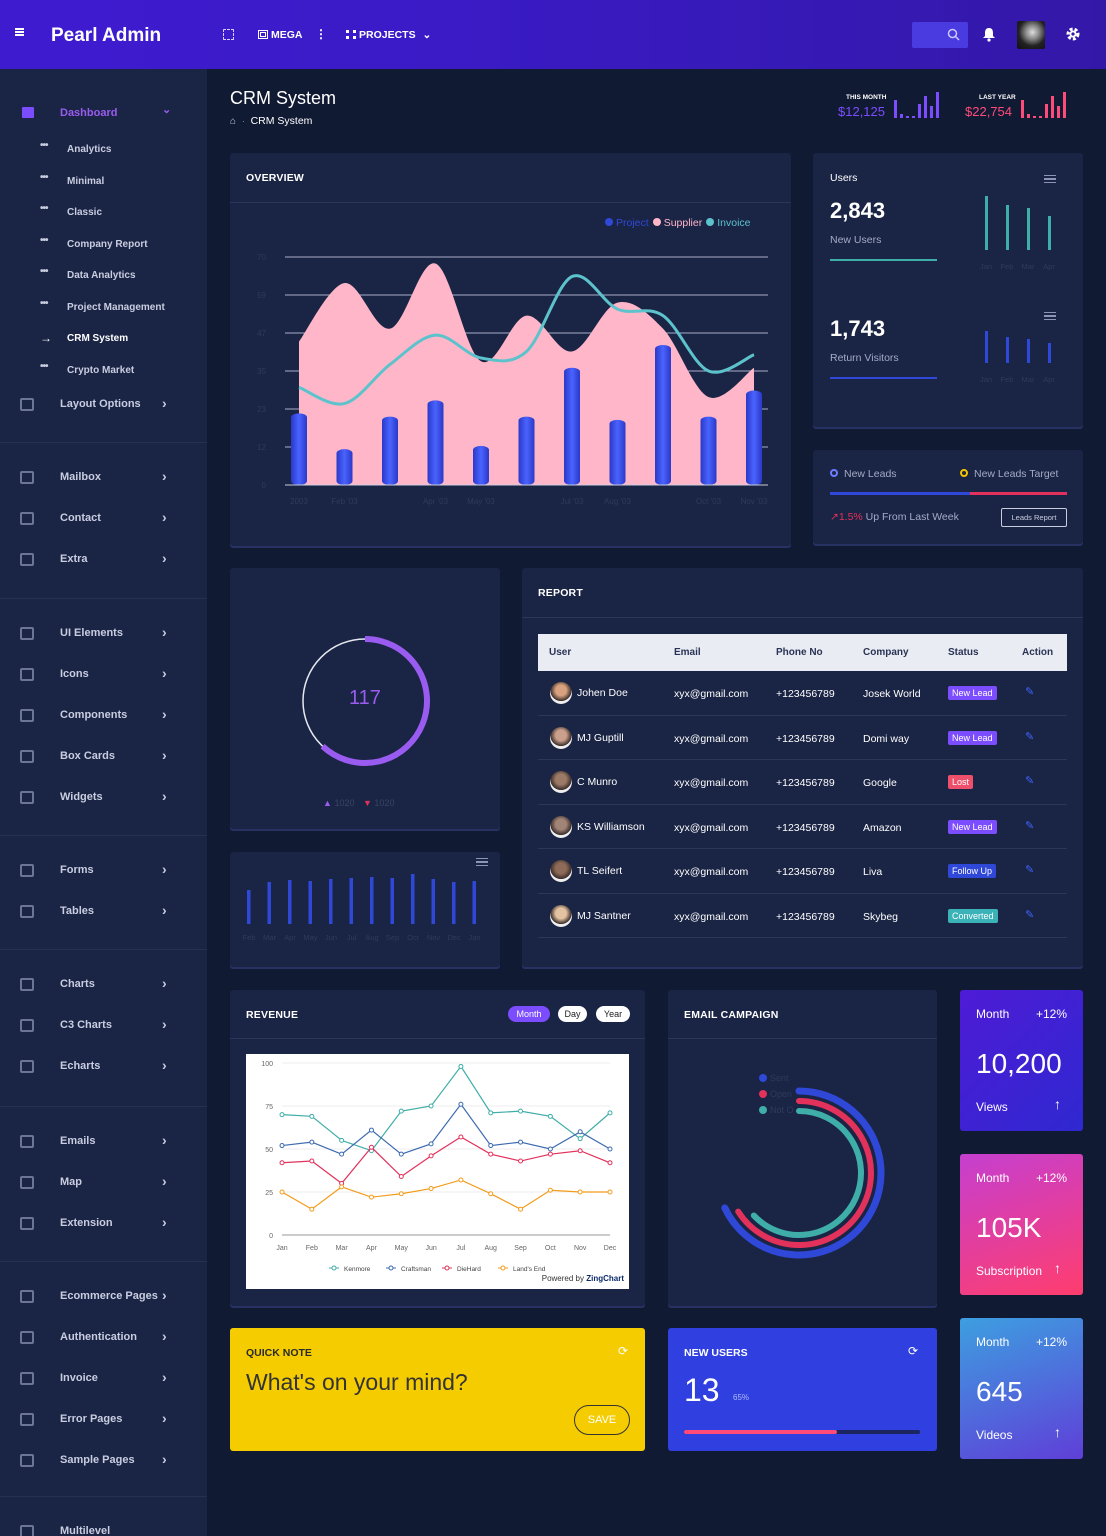  Describe the element at coordinates (321, 34) in the screenshot. I see `more-vertical-icon: ⋮` at that location.